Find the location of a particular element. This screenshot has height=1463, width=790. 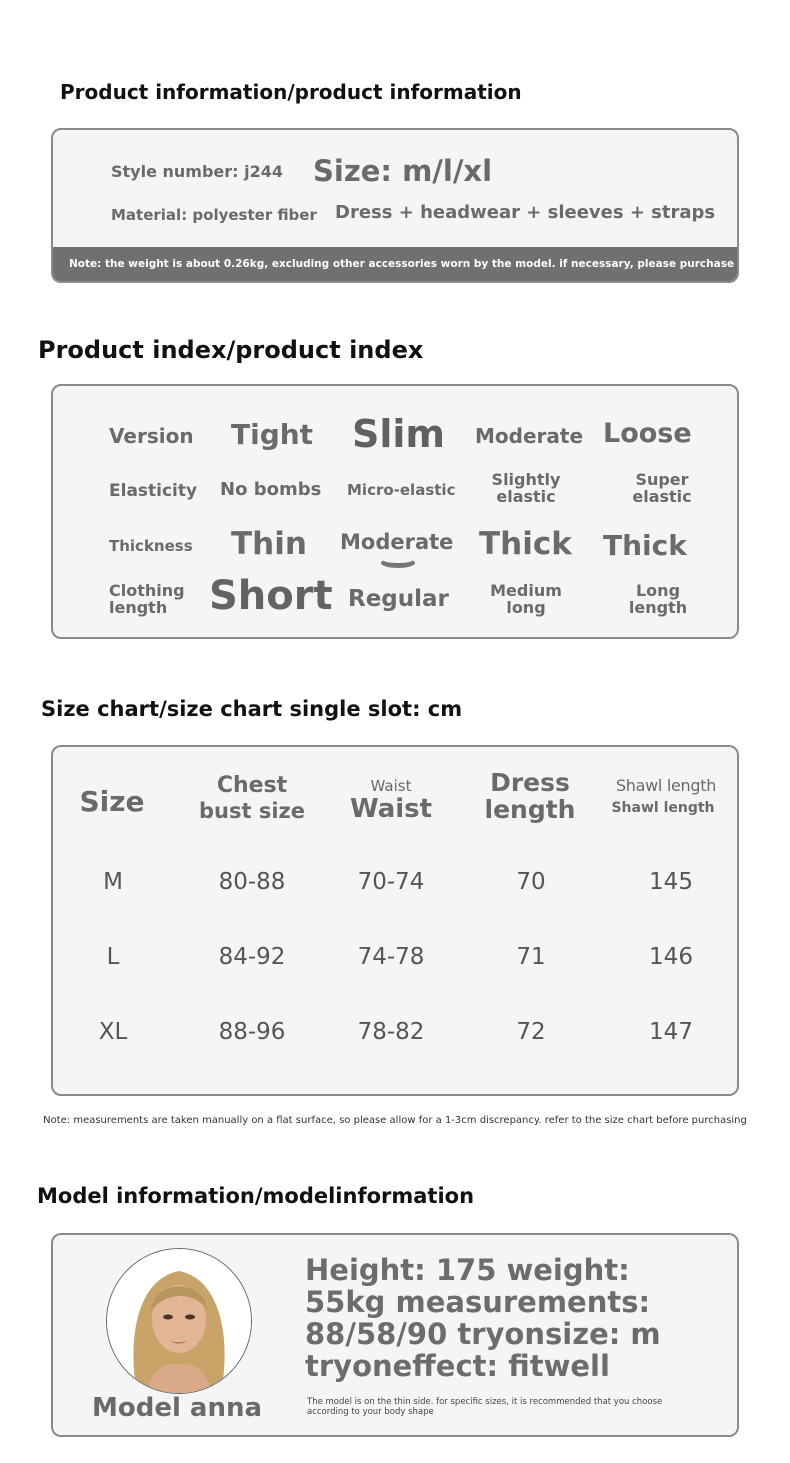

size-cell: 80-88 is located at coordinates (252, 882).